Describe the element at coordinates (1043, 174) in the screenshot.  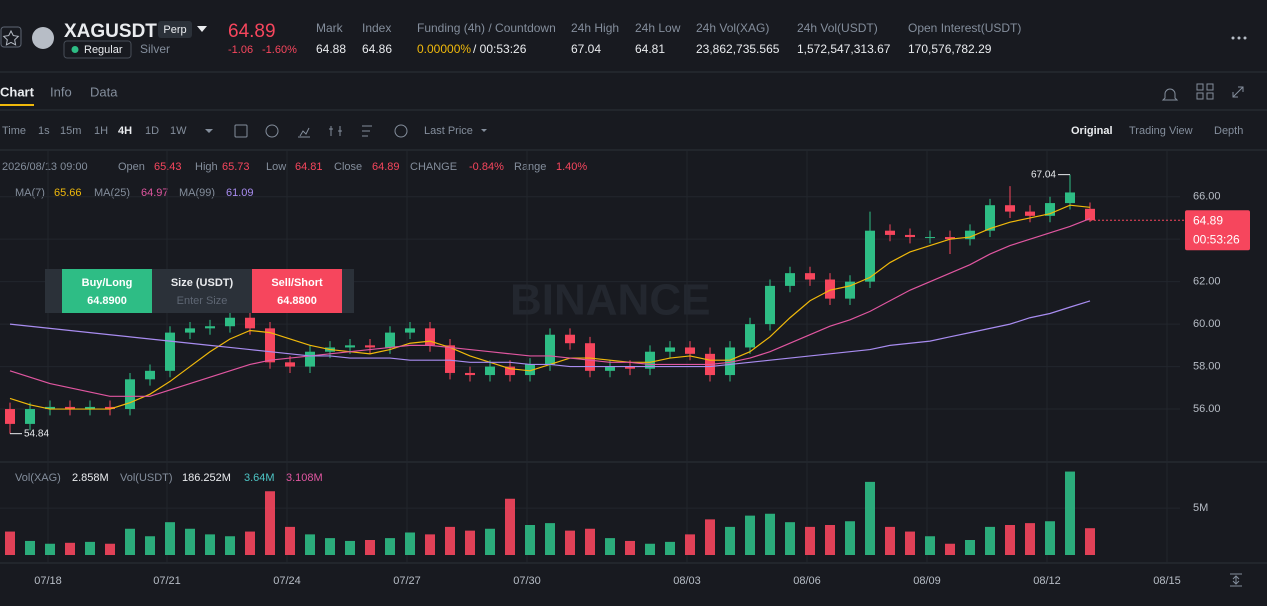
I see `max-label: 67.04` at that location.